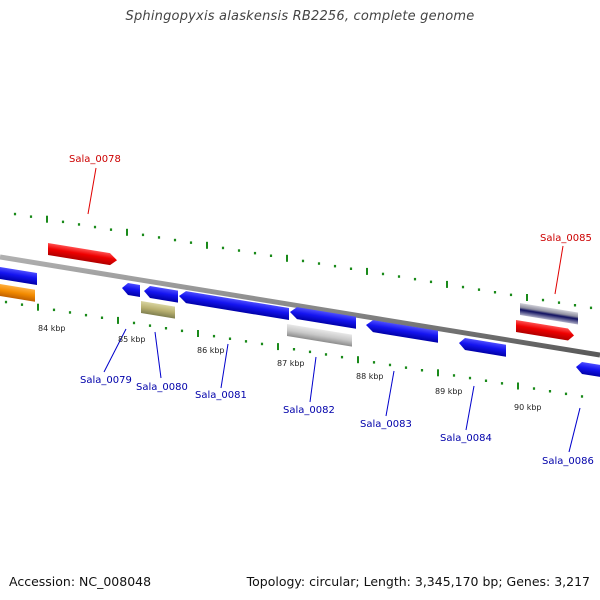  Describe the element at coordinates (549, 314) in the screenshot. I see `gene-feature-sala-0085-navy` at that location.